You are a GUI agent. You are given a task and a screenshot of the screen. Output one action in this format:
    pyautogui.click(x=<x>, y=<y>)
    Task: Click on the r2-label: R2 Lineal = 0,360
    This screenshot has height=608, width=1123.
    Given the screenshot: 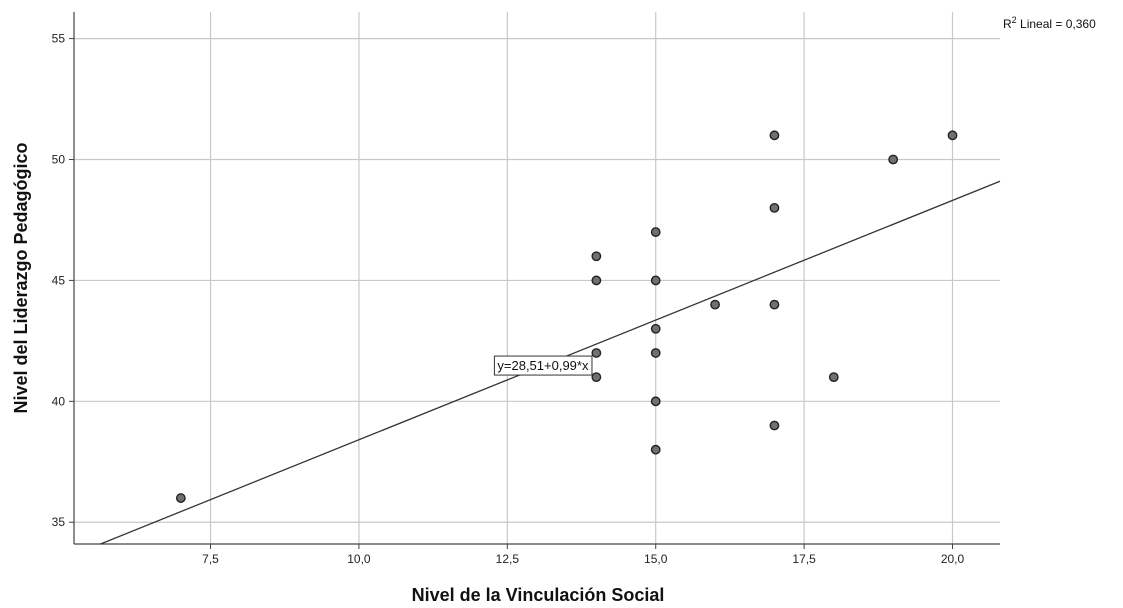 What is the action you would take?
    pyautogui.click(x=1049, y=23)
    